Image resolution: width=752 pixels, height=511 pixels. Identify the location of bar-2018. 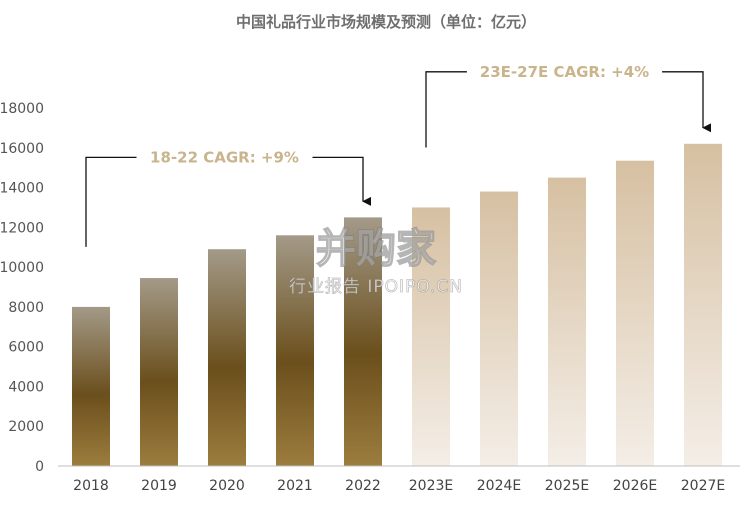
(91, 386).